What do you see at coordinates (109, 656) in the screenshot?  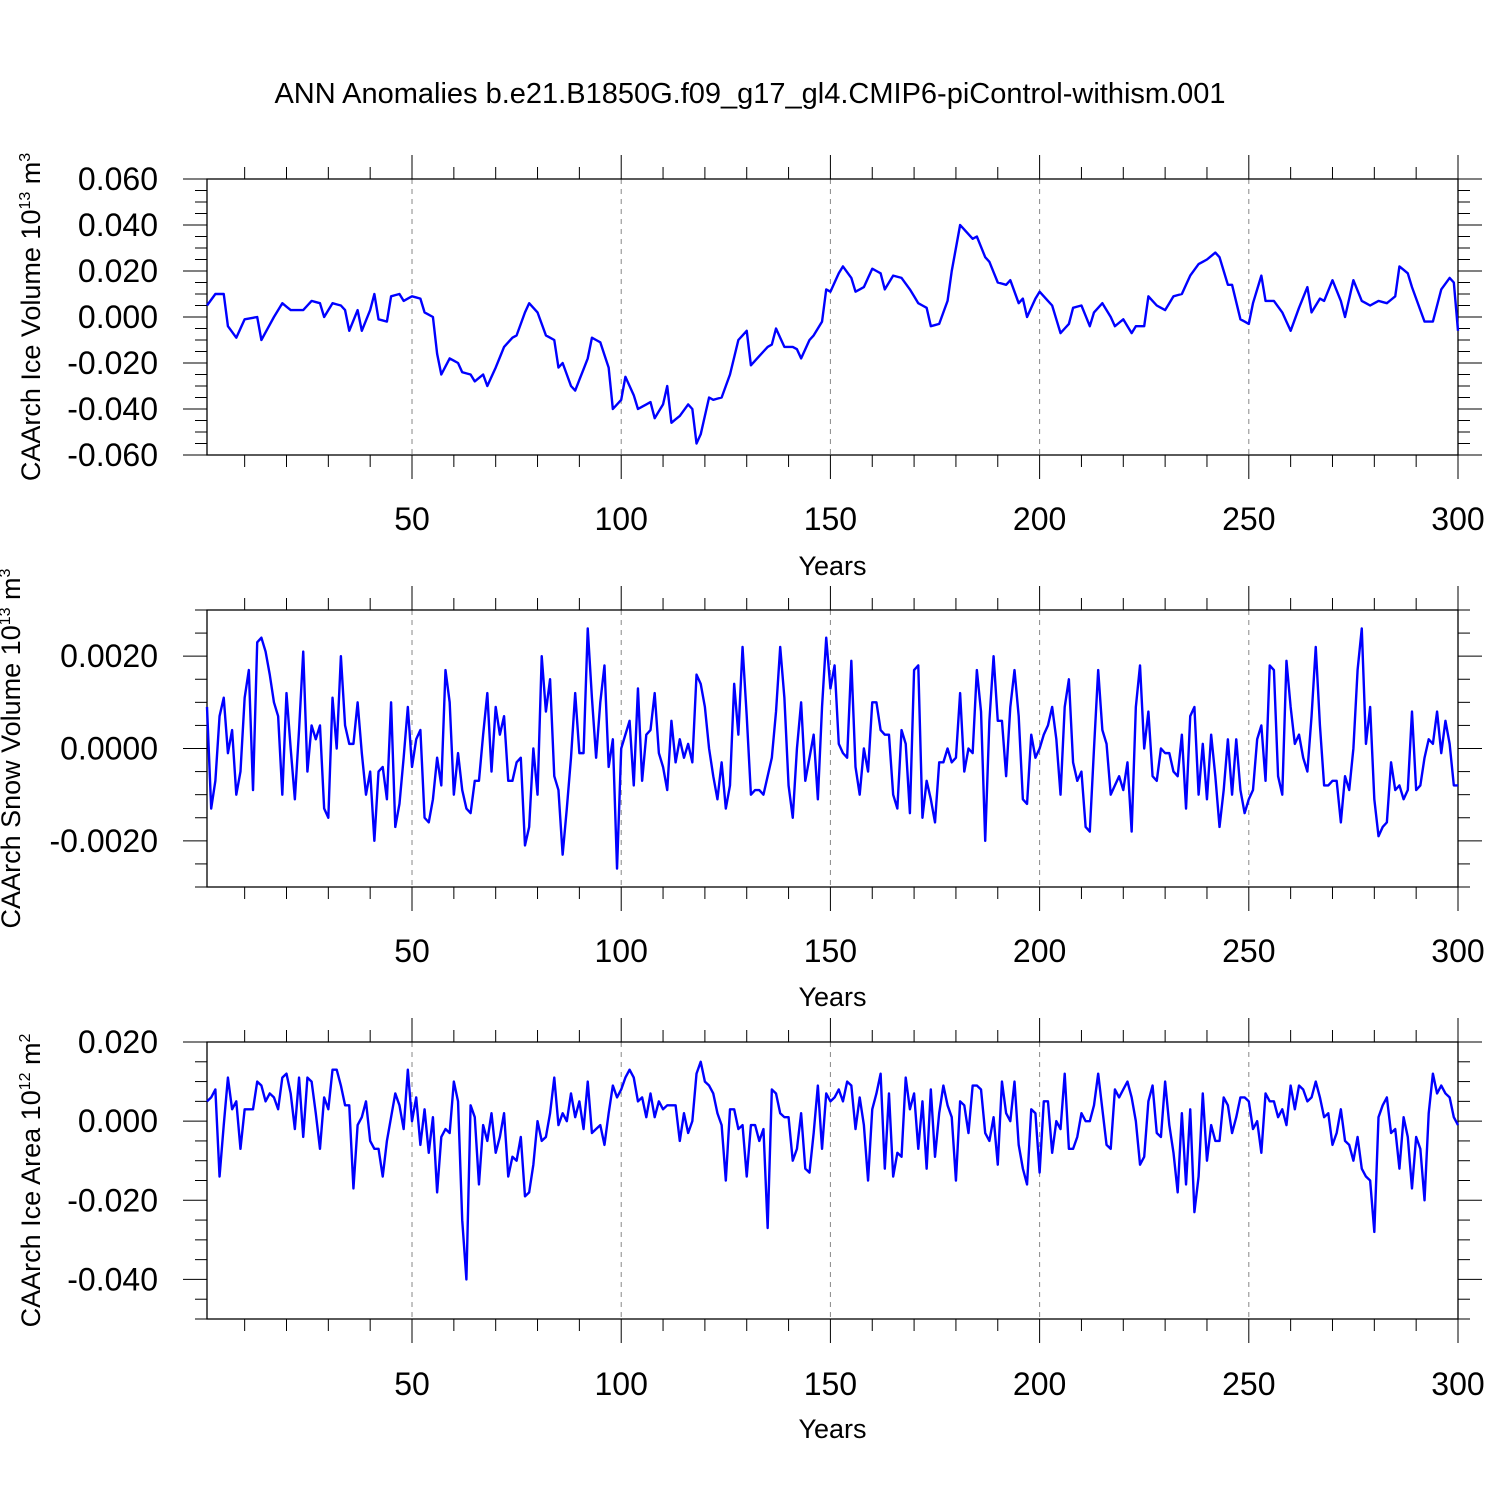 I see `y-tick-label: 0.0020` at bounding box center [109, 656].